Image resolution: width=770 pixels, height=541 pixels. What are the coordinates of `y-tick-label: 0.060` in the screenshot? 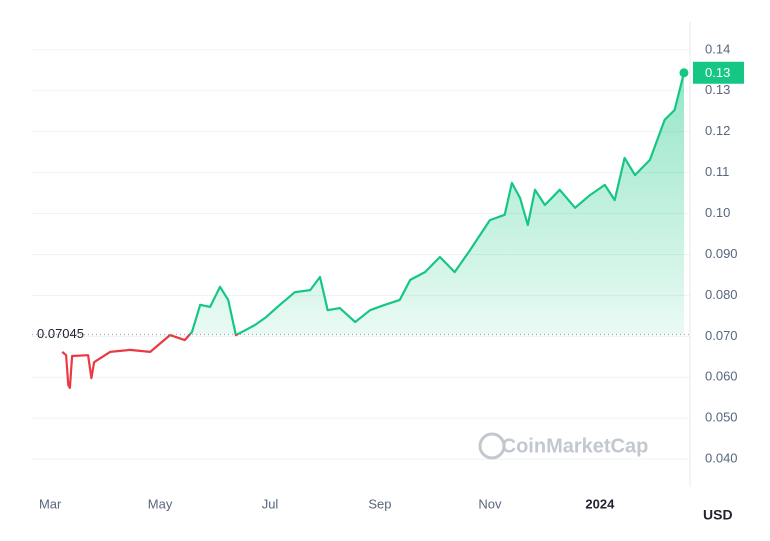 It's located at (721, 376).